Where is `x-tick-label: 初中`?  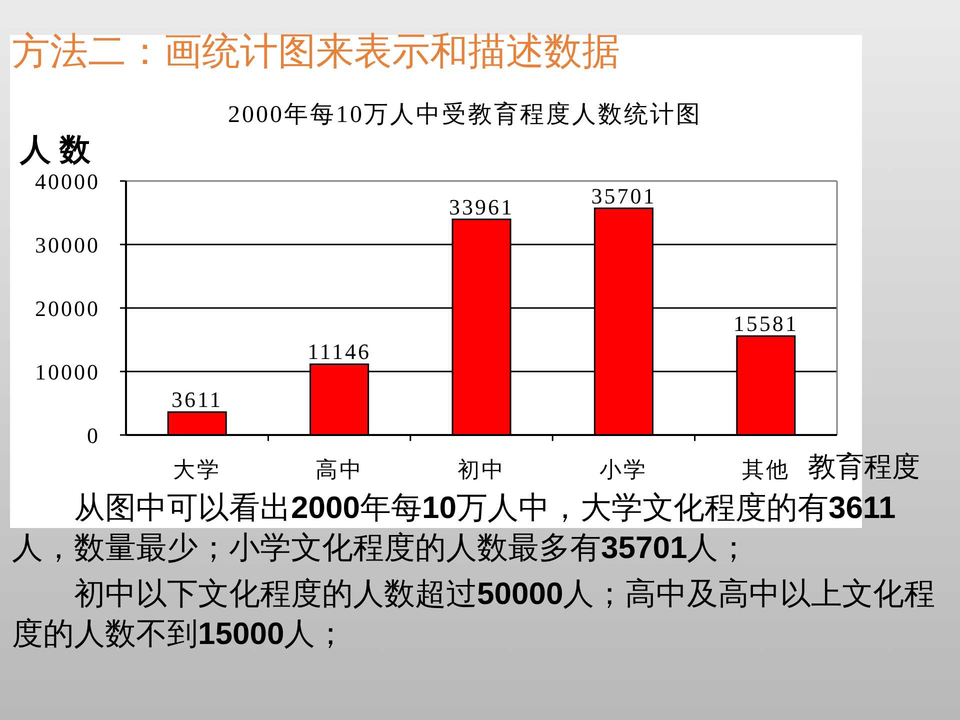
x-tick-label: 初中 is located at coordinates (482, 469).